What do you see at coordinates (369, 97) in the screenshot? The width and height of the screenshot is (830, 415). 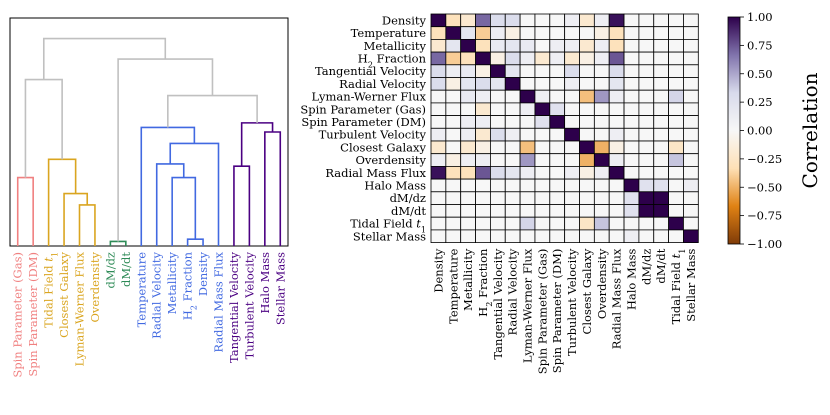 I see `heatmap-row-label: Lyman-Werner Flux` at bounding box center [369, 97].